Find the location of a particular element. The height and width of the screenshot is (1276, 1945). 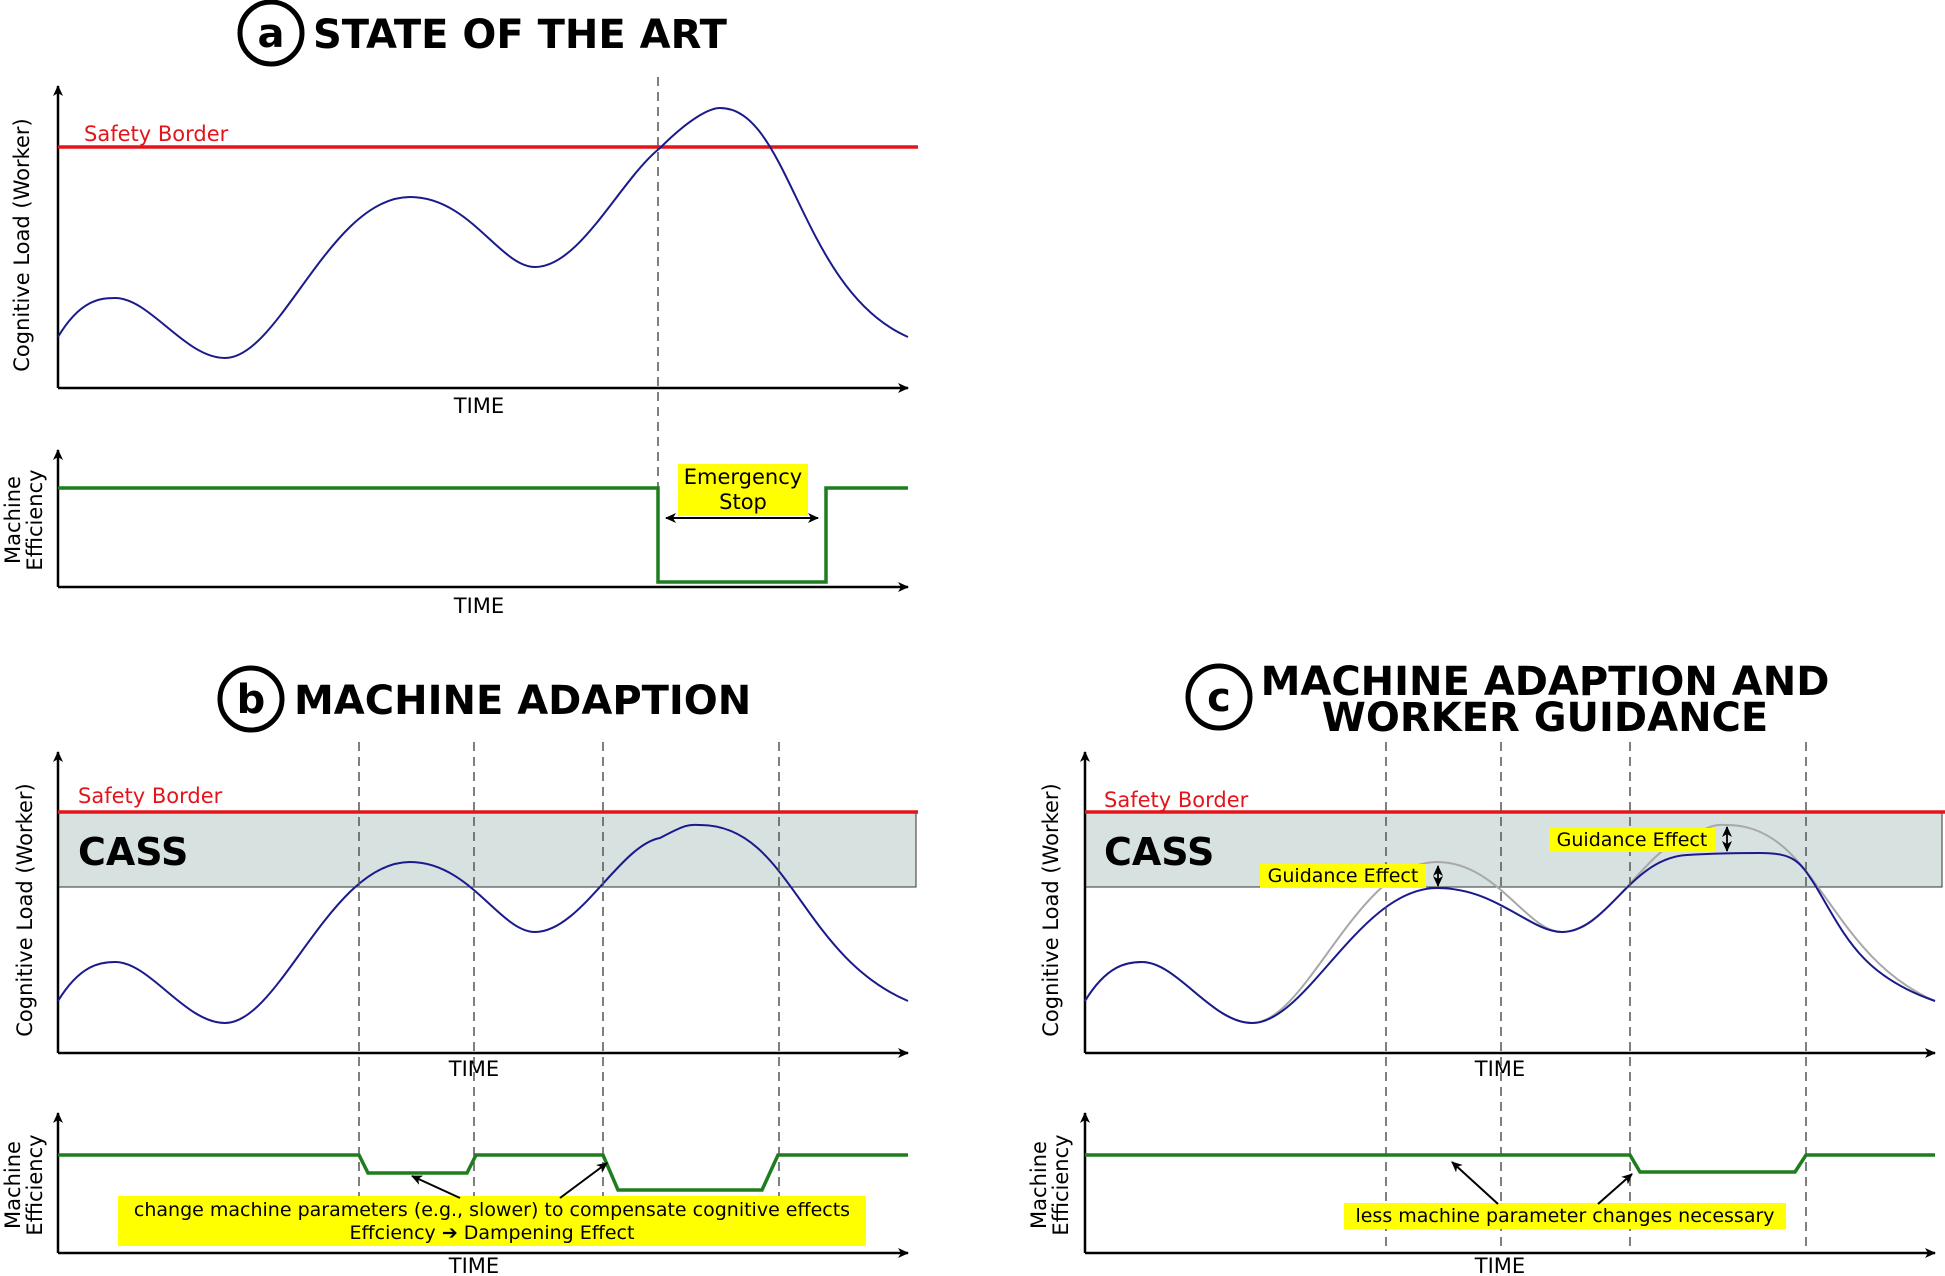

panel-c-guidance-2-highlight is located at coordinates (1632, 840).